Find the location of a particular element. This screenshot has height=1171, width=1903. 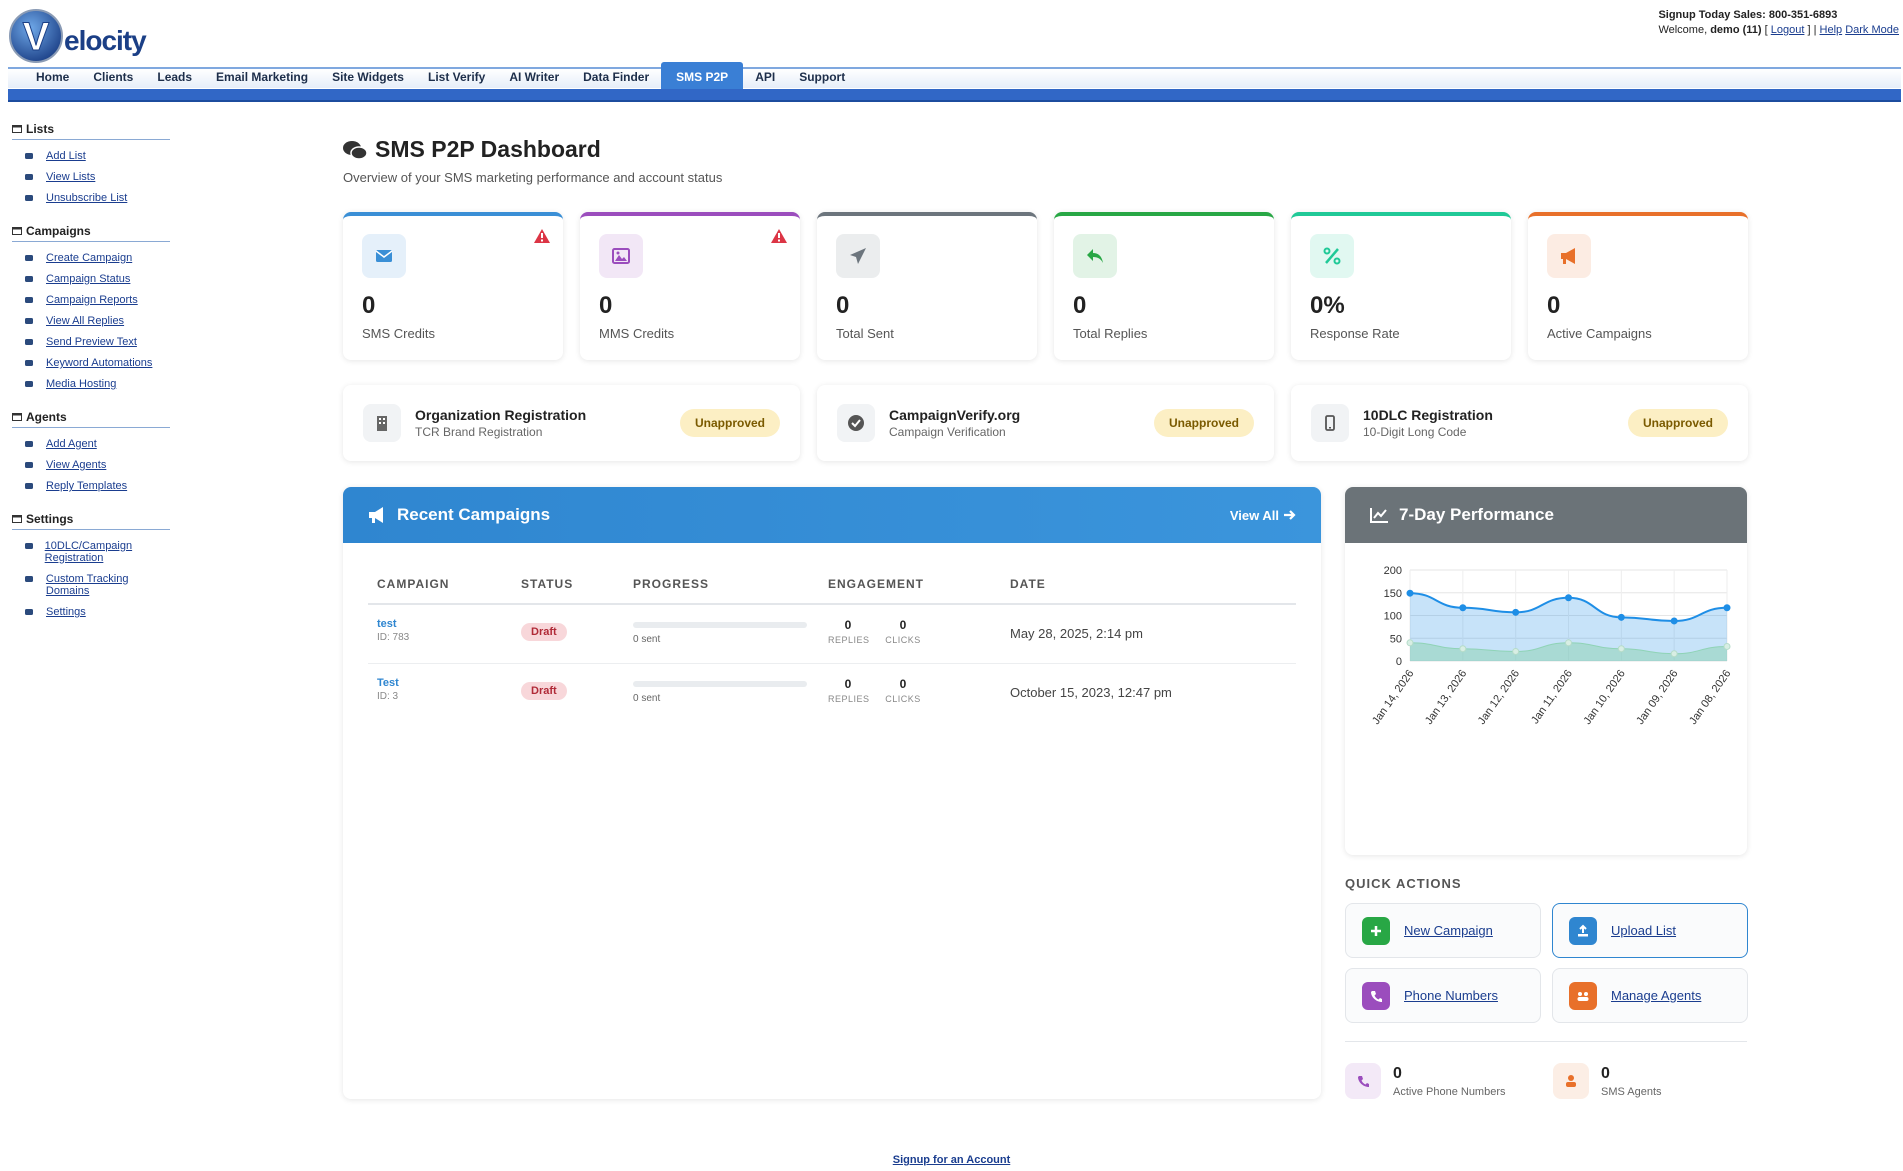

quick-action-button: Upload List is located at coordinates (1650, 930).